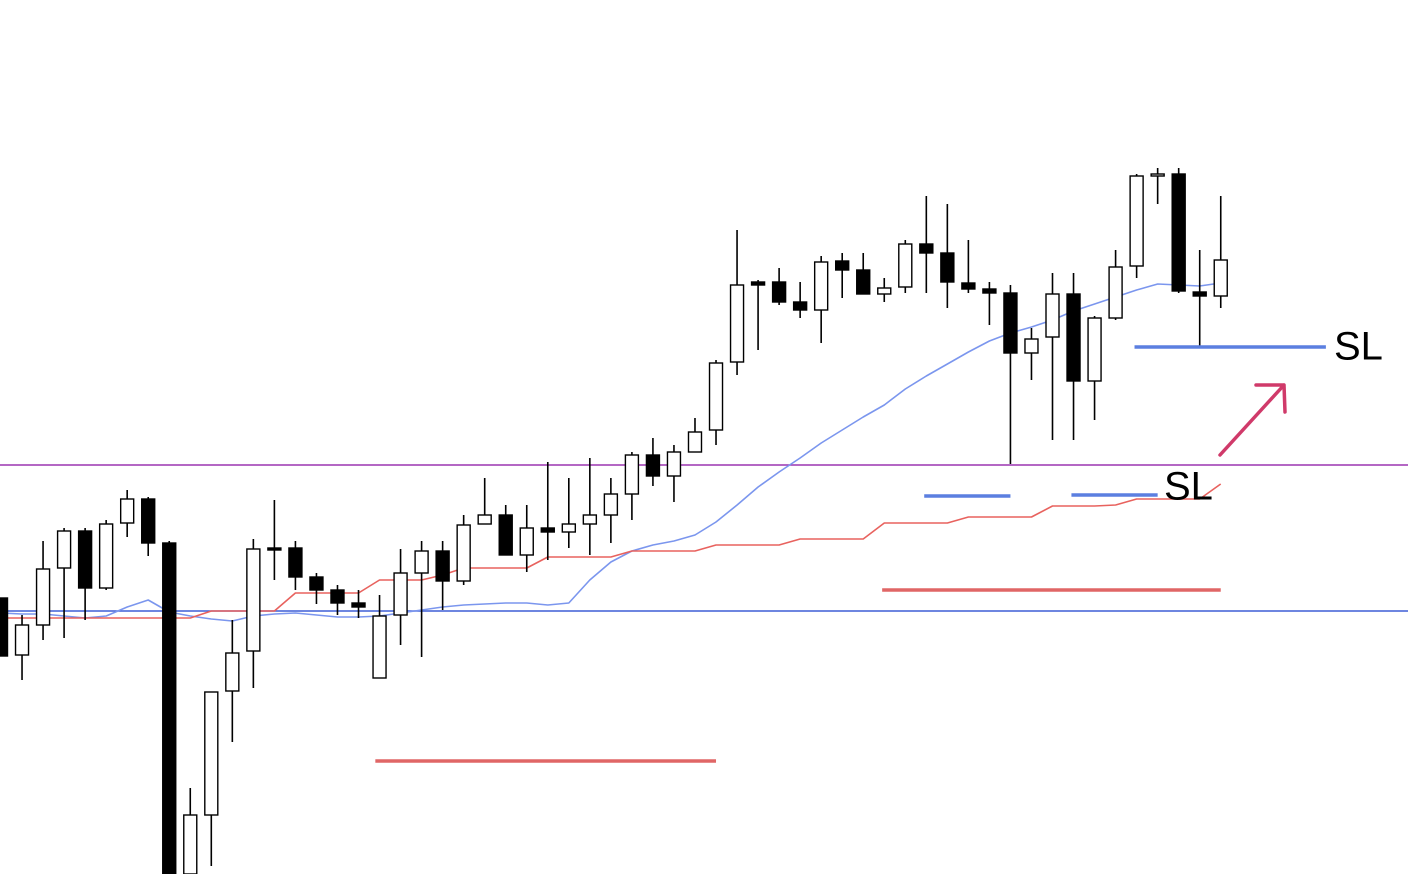 The width and height of the screenshot is (1408, 874). I want to click on indicator-line, so click(611, 551).